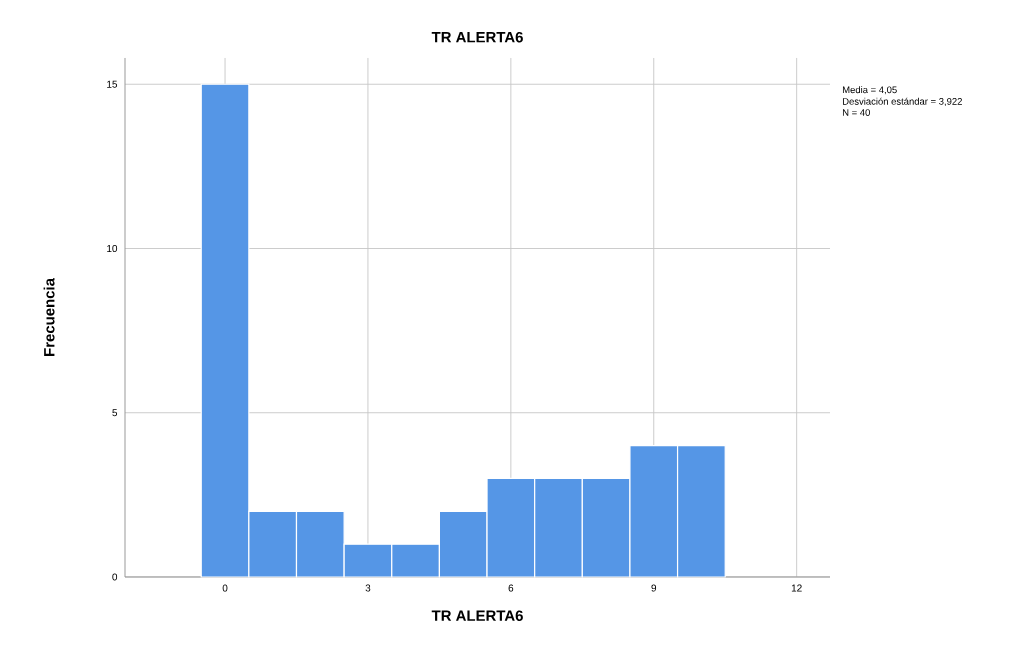 The height and width of the screenshot is (653, 1022). What do you see at coordinates (115, 577) in the screenshot?
I see `y-tick-label: 0` at bounding box center [115, 577].